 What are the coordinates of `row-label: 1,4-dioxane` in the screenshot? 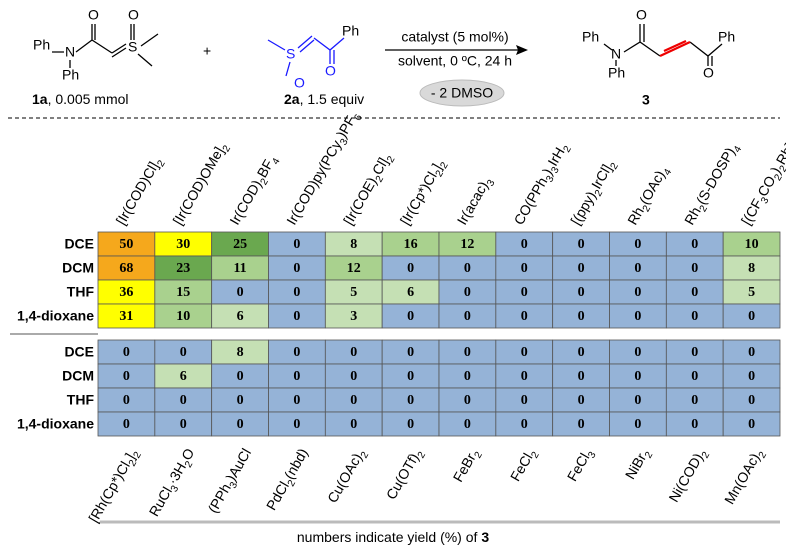 It's located at (55, 316).